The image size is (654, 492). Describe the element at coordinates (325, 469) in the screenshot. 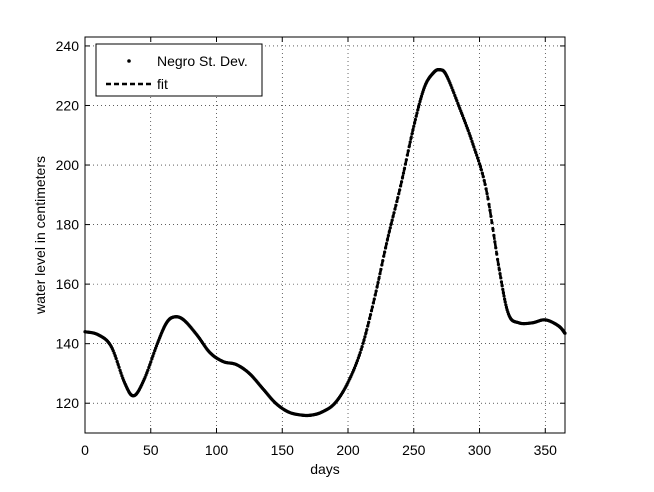

I see `x-axis-label: days` at that location.